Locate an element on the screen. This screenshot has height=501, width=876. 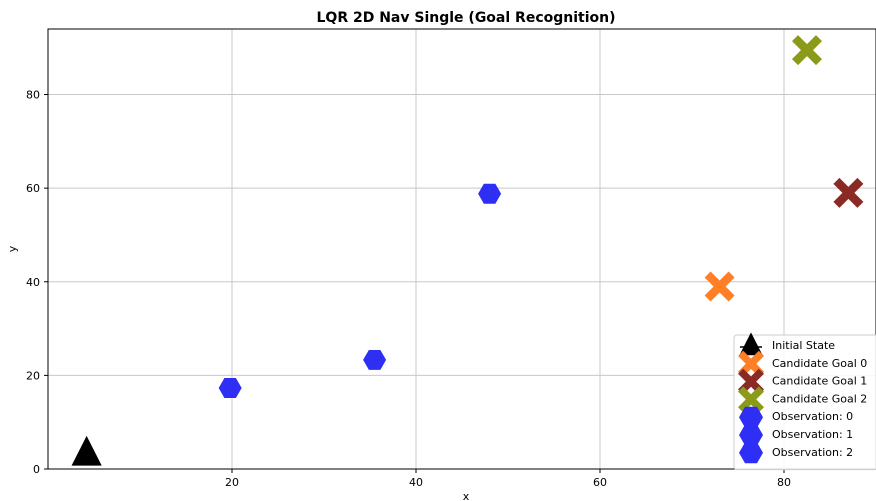
legend-label: Candidate Goal 1 is located at coordinates (819, 381).